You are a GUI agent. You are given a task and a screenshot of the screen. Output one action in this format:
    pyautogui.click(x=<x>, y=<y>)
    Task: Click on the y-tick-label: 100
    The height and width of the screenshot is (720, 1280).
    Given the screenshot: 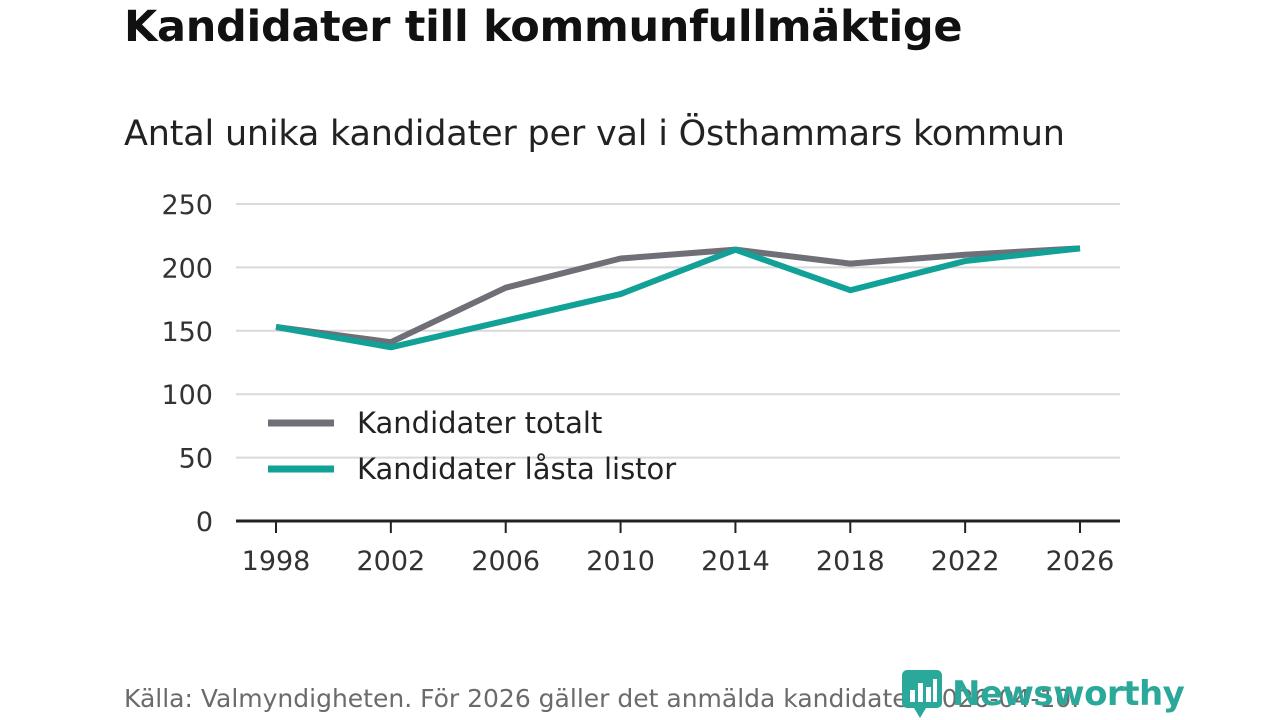 What is the action you would take?
    pyautogui.click(x=187, y=395)
    